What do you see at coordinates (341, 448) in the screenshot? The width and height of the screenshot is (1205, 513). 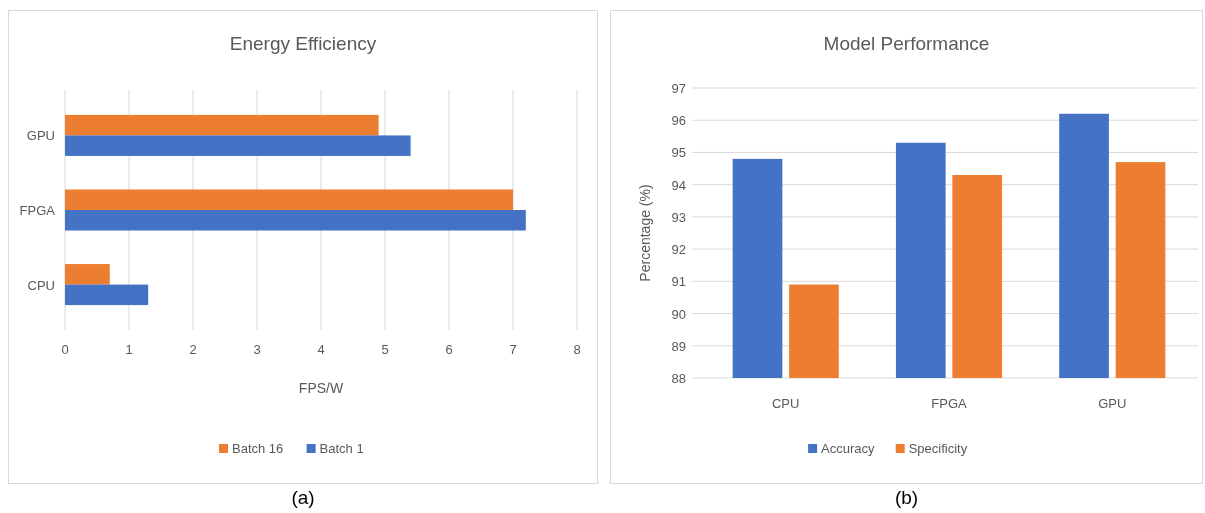 I see `legend-label: Batch 1` at bounding box center [341, 448].